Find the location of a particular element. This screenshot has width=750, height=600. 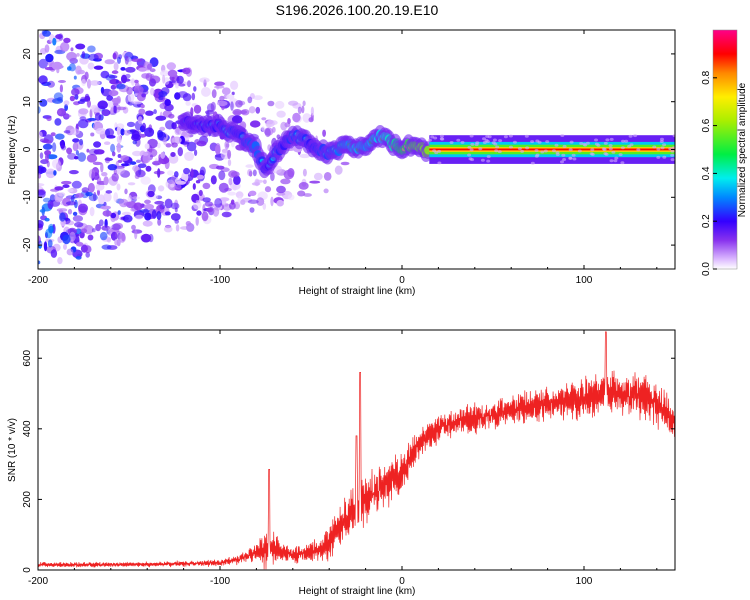

heatmap-flat-band is located at coordinates (552, 149).